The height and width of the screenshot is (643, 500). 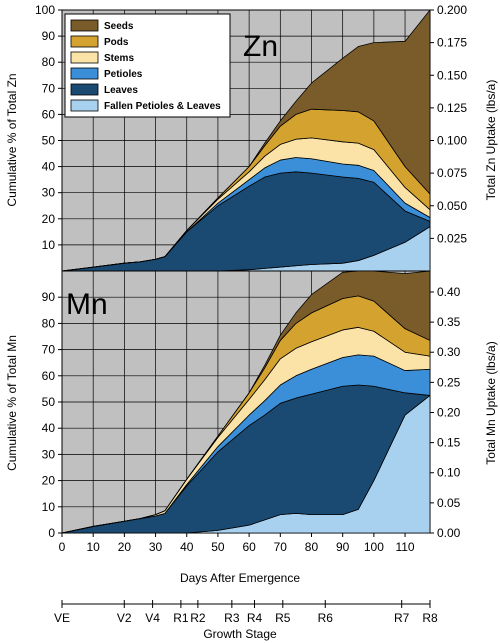 What do you see at coordinates (181, 618) in the screenshot?
I see `stage-label-r1: R1` at bounding box center [181, 618].